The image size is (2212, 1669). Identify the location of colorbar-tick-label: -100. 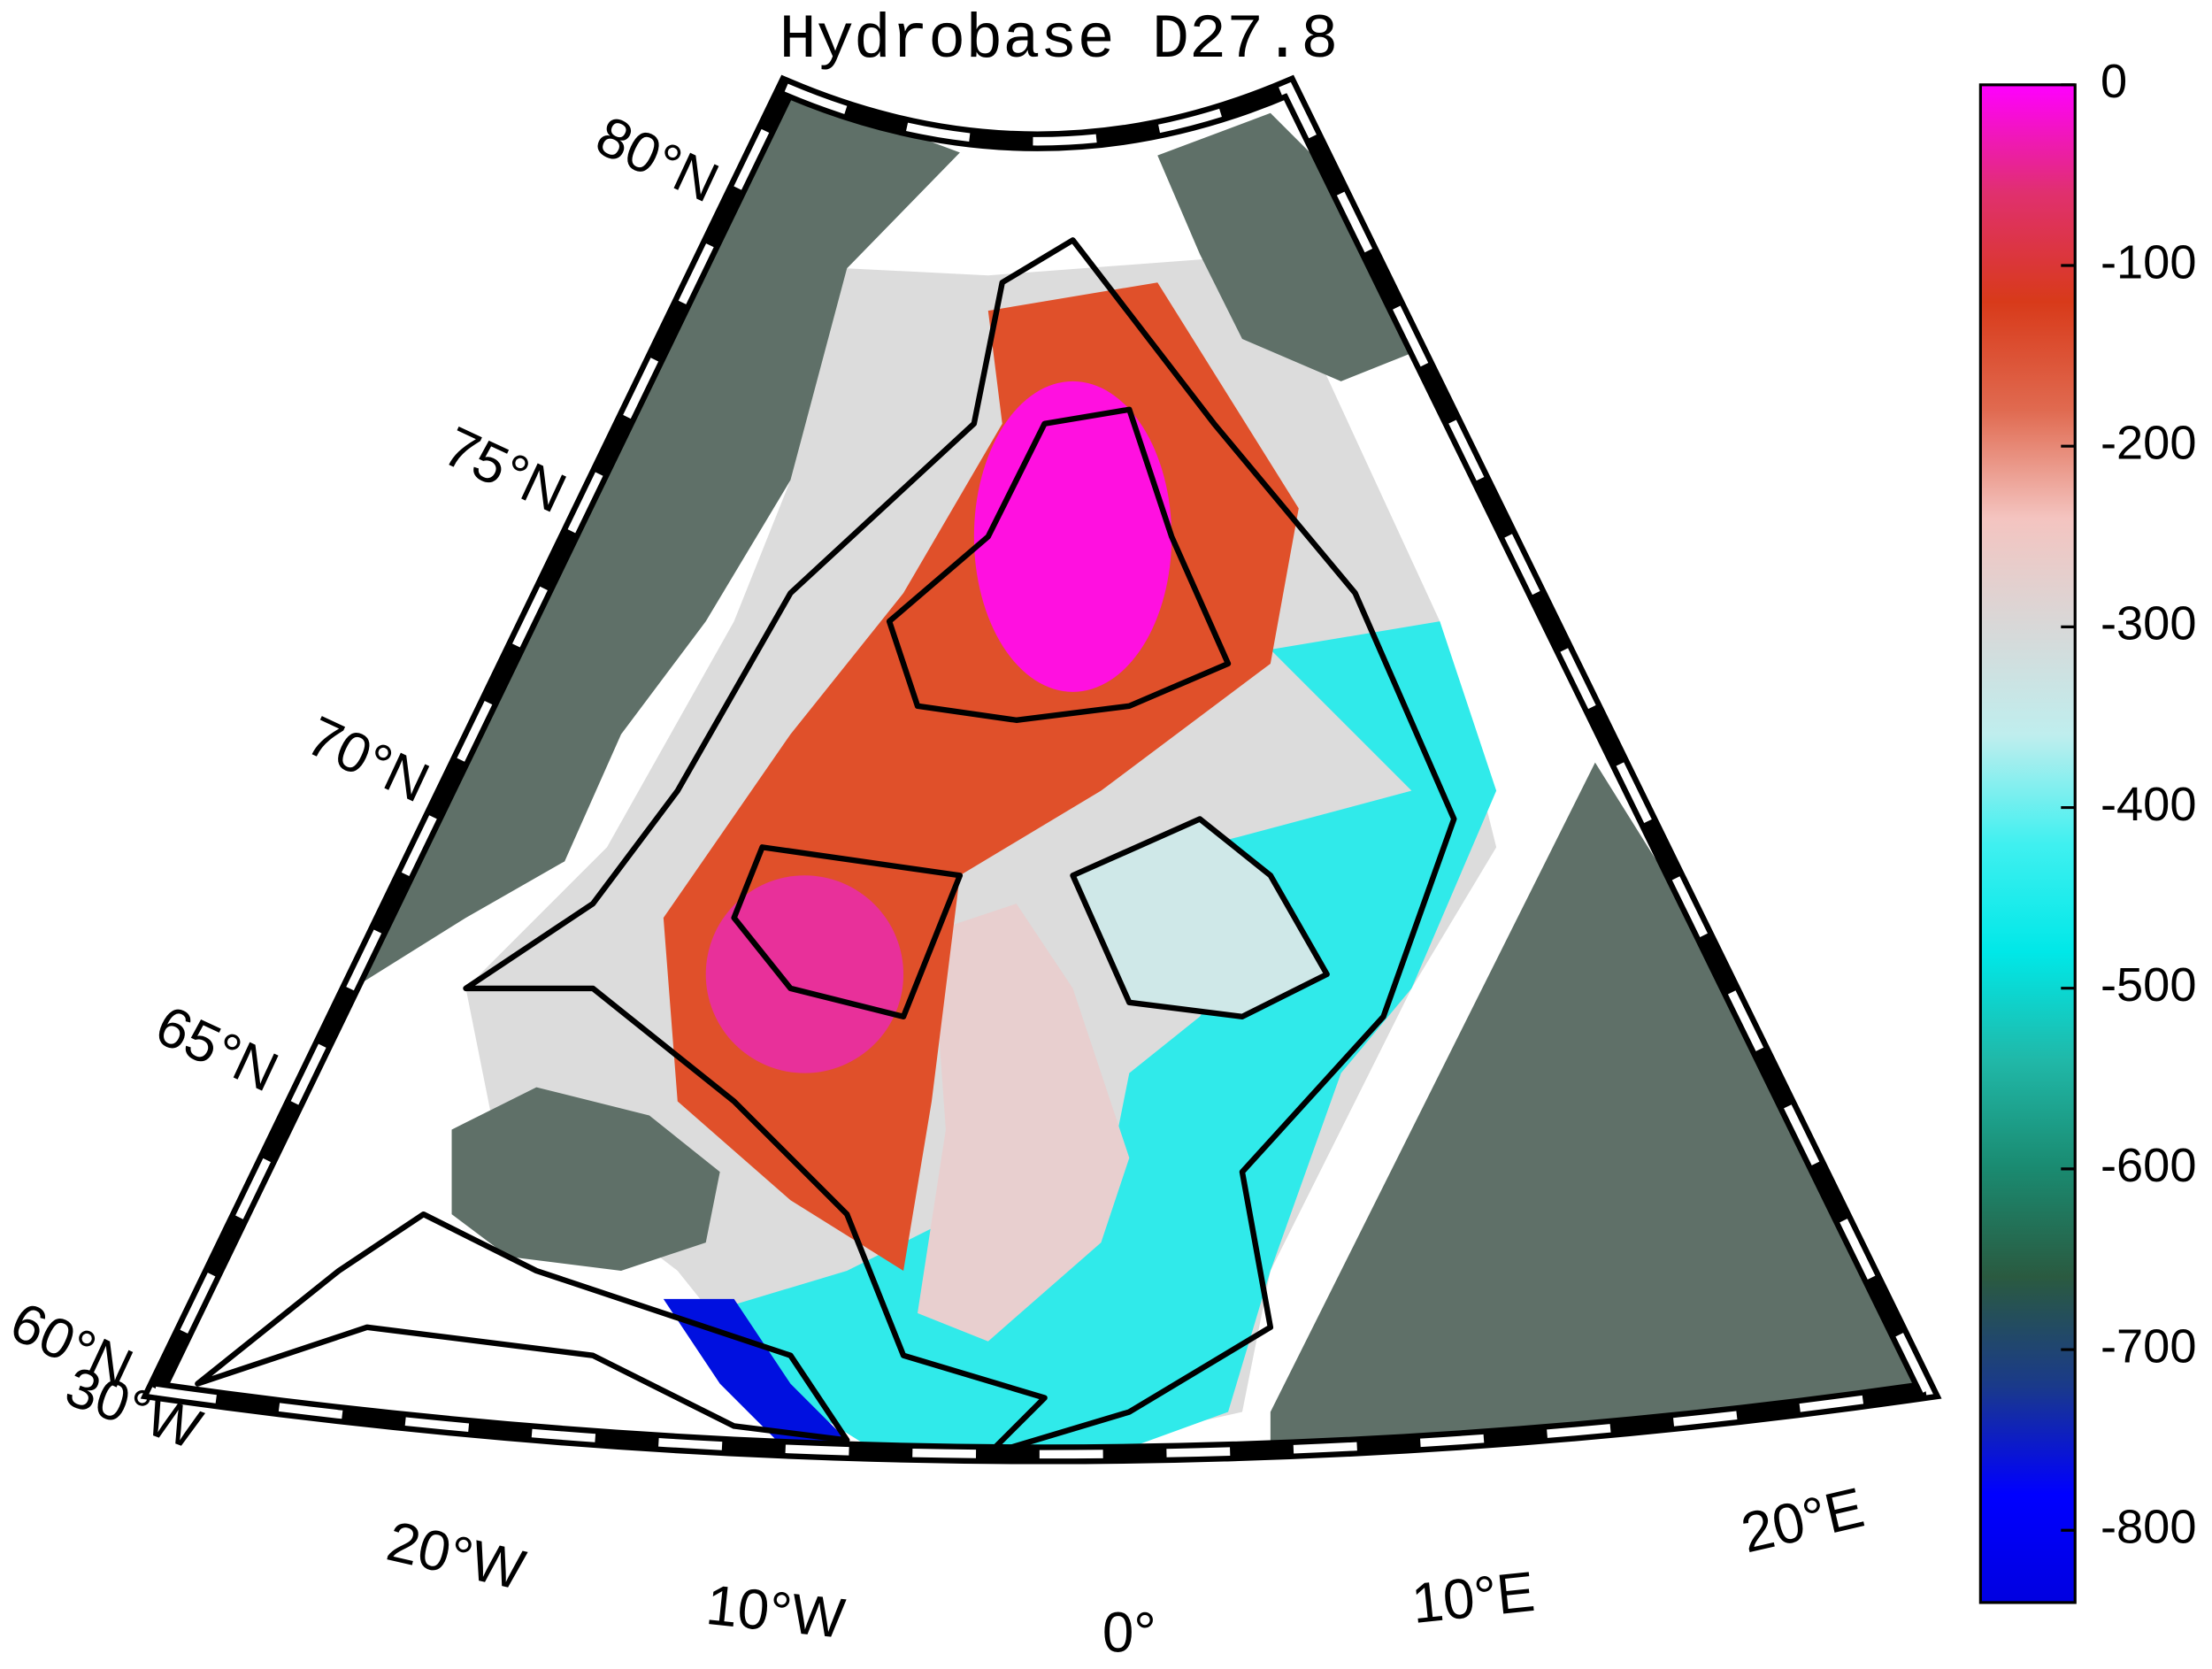
(2149, 261).